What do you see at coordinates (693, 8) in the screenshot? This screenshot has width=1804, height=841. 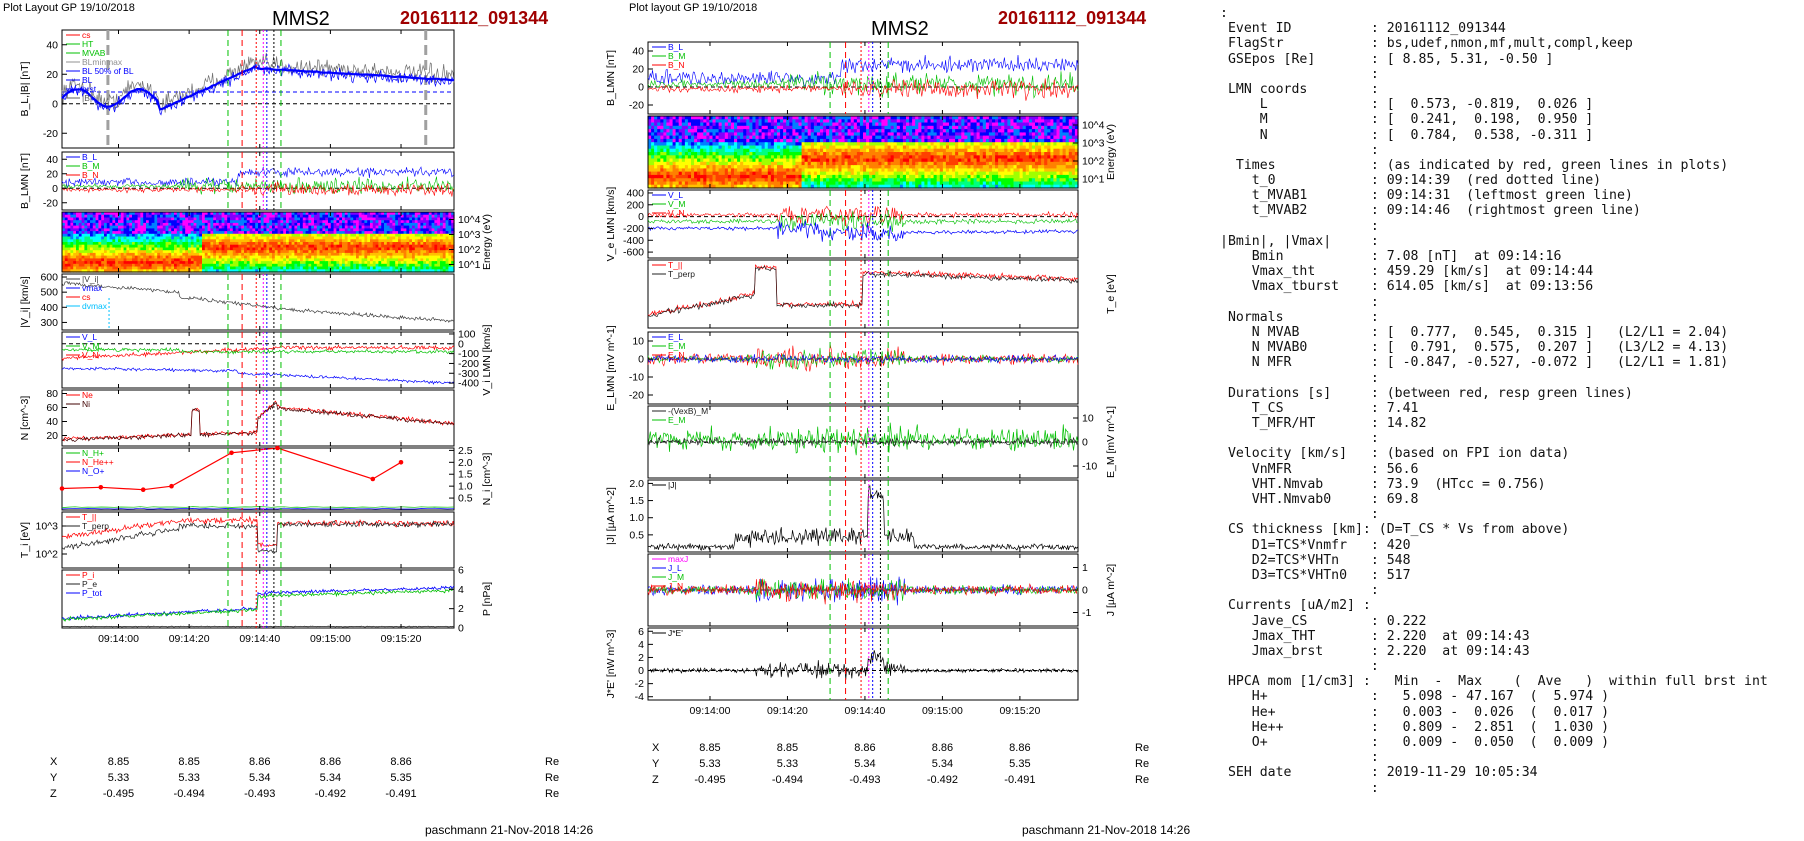 I see `middle-plot-layout-label: Plot layout GP 19/10/2018` at bounding box center [693, 8].